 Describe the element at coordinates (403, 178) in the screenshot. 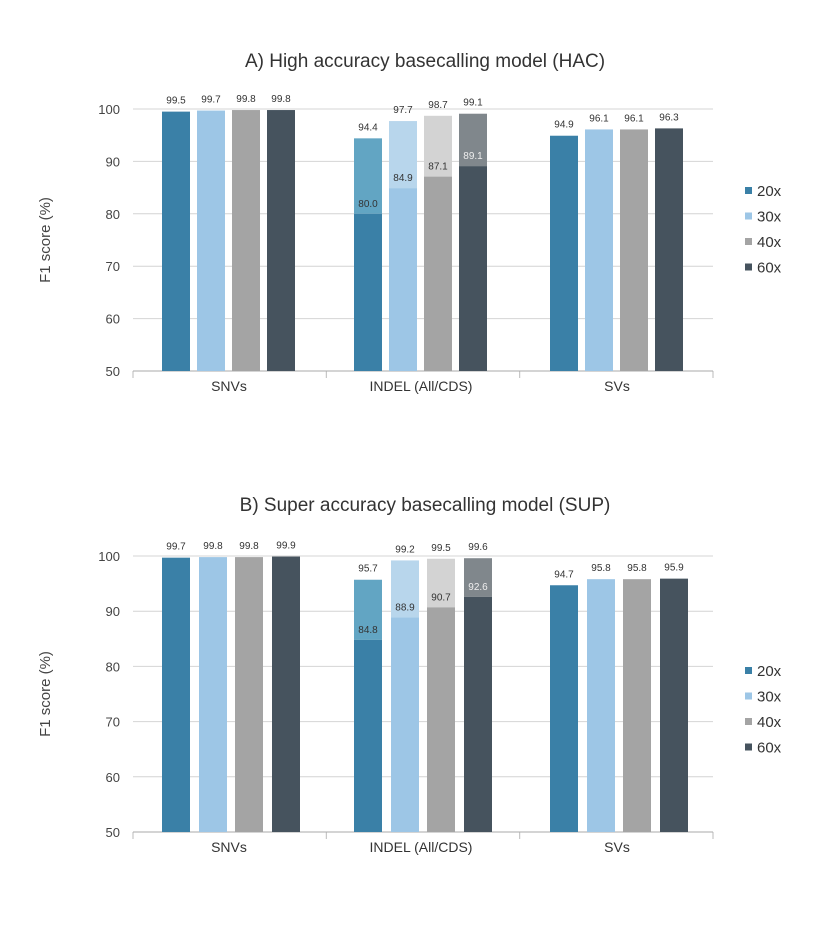

I see `data-label: 84.9` at that location.